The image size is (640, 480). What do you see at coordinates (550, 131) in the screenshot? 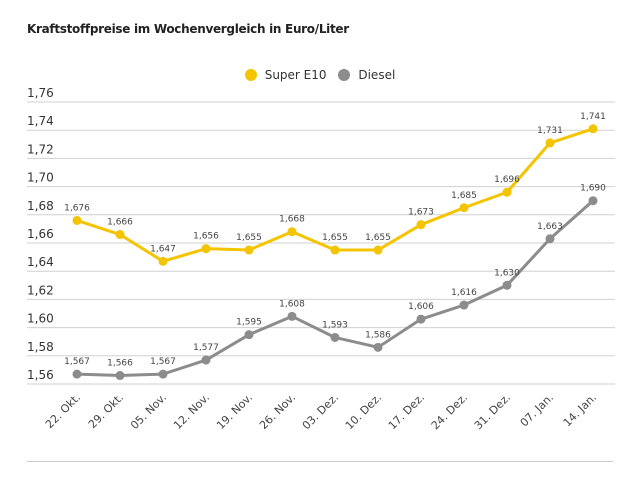
I see `data-label: 1,731` at bounding box center [550, 131].